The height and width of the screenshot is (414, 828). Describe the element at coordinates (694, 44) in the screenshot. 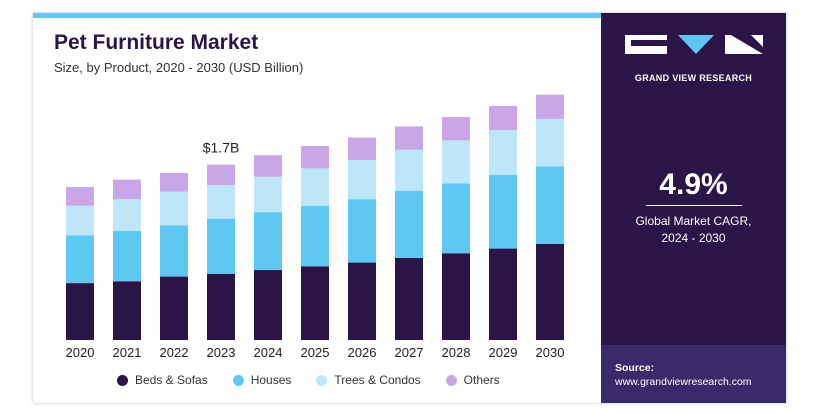

I see `brand-logo-icon` at that location.